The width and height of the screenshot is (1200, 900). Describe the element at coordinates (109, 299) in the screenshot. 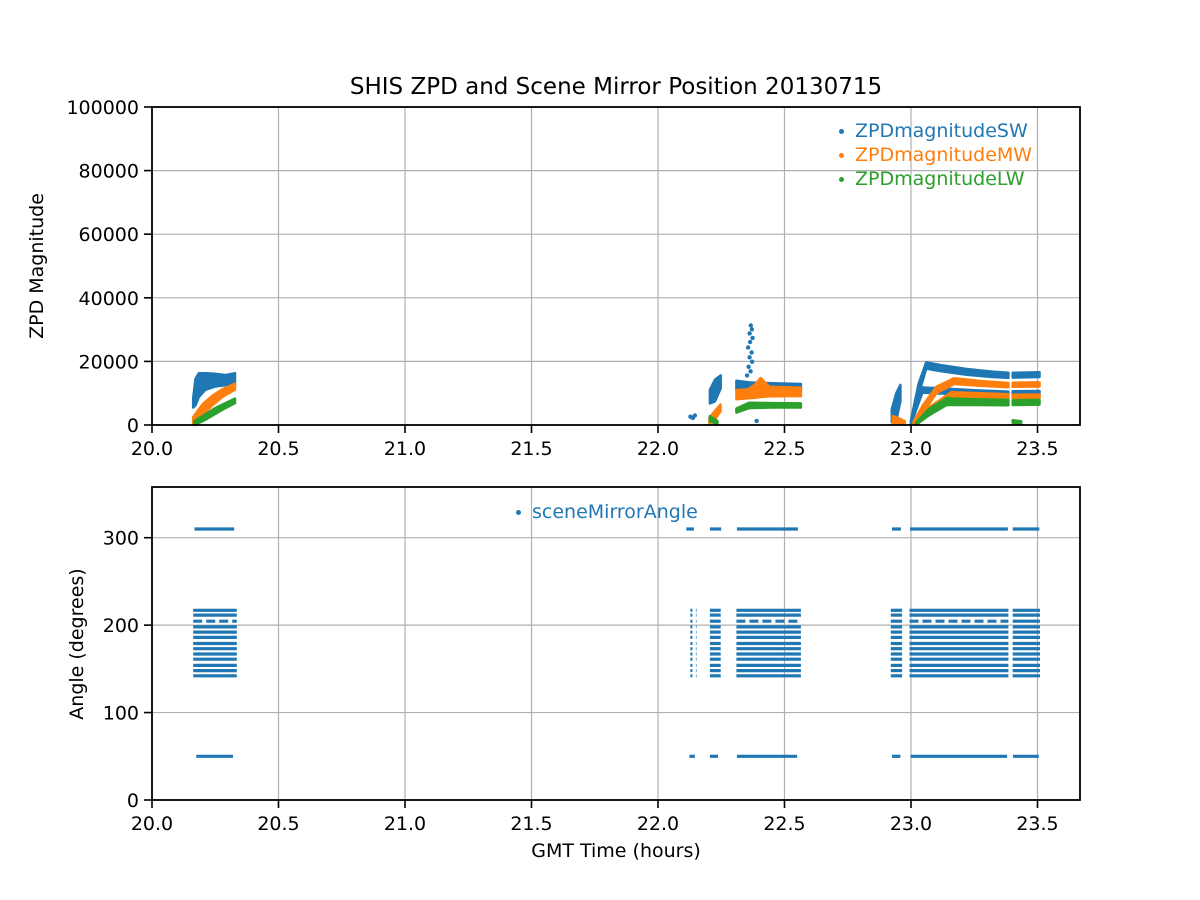

I see `y-tick-label: 40000` at that location.